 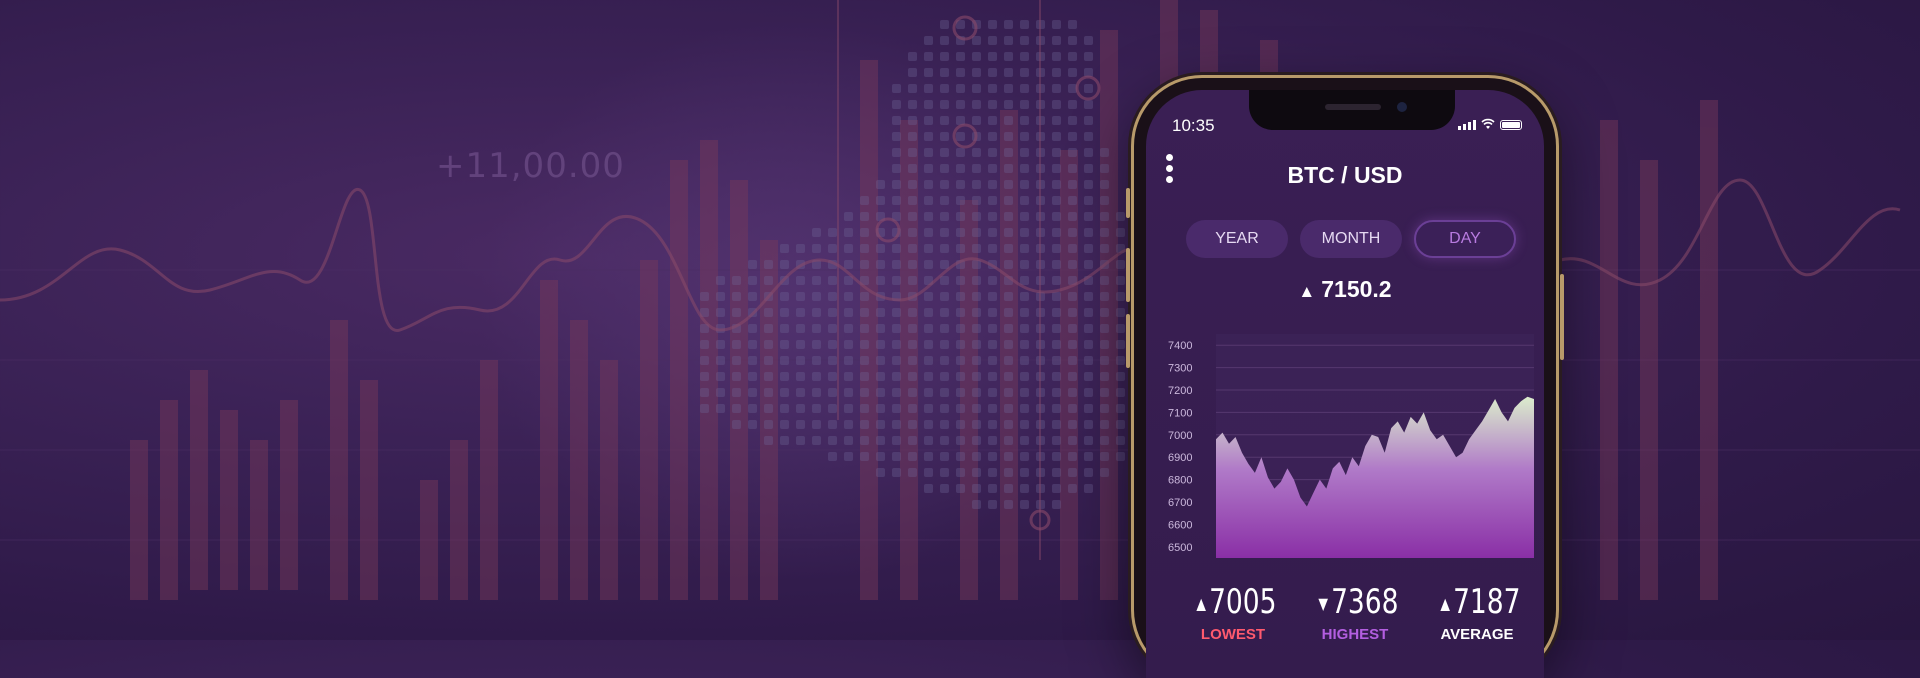 I want to click on tab-day: DAY, so click(x=1465, y=239).